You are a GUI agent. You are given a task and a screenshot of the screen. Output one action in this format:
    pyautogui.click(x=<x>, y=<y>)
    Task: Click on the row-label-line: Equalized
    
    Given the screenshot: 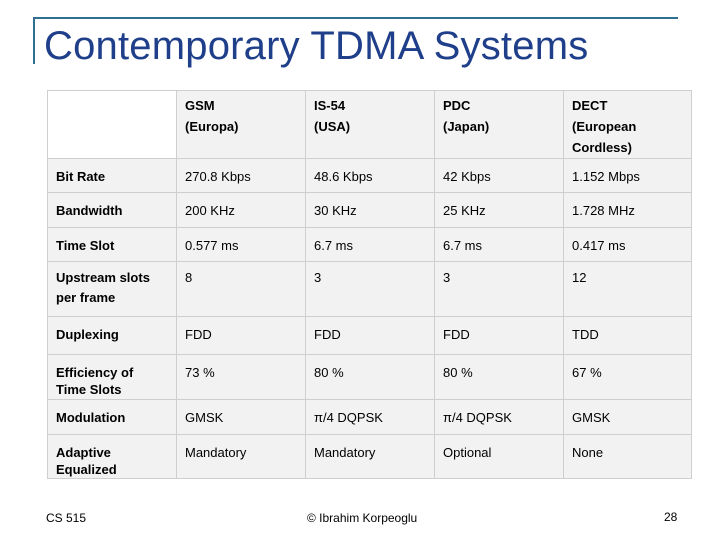 What is the action you would take?
    pyautogui.click(x=86, y=469)
    